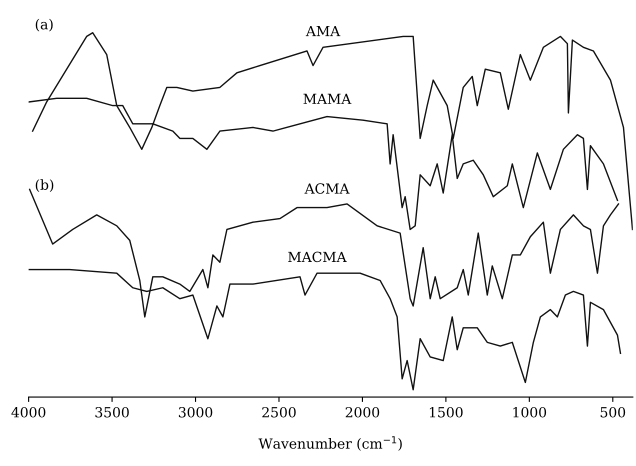 The height and width of the screenshot is (466, 636). Describe the element at coordinates (613, 412) in the screenshot. I see `x-tick-label: 500` at that location.